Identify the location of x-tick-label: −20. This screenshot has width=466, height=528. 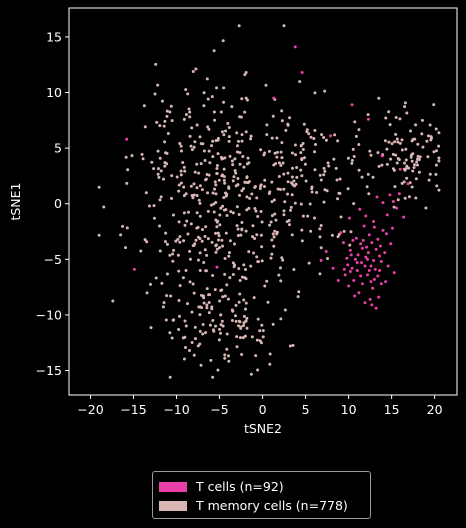
(90, 409).